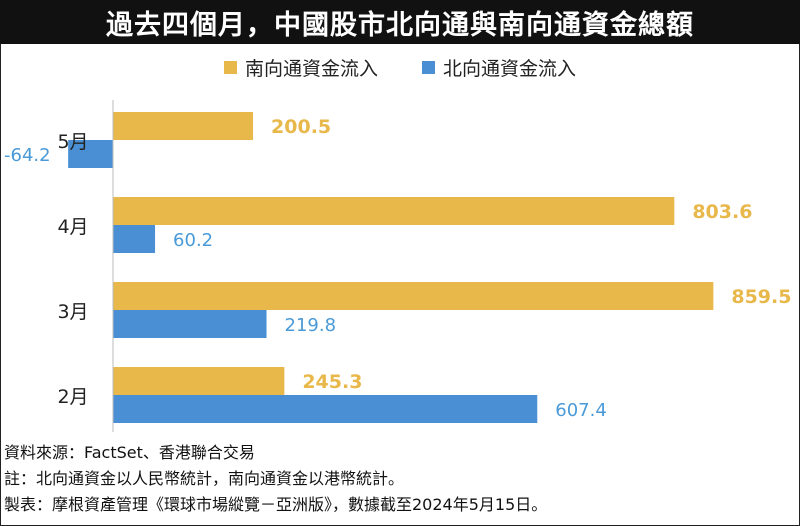 This screenshot has height=526, width=800. What do you see at coordinates (510, 68) in the screenshot?
I see `legend-label-north: 北向通資金流入` at bounding box center [510, 68].